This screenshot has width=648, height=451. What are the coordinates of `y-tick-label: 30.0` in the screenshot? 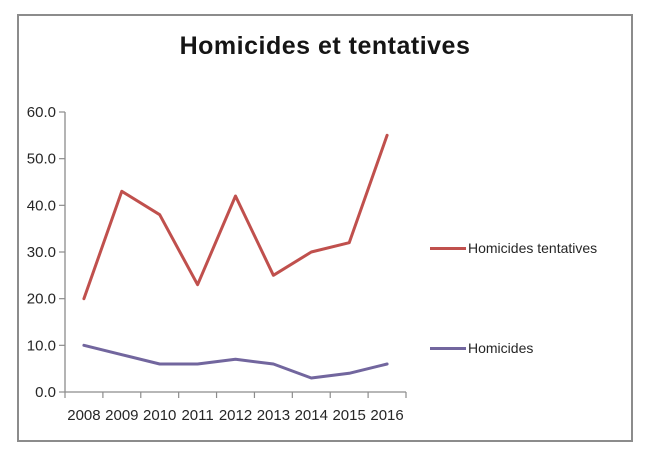 It's located at (41, 252).